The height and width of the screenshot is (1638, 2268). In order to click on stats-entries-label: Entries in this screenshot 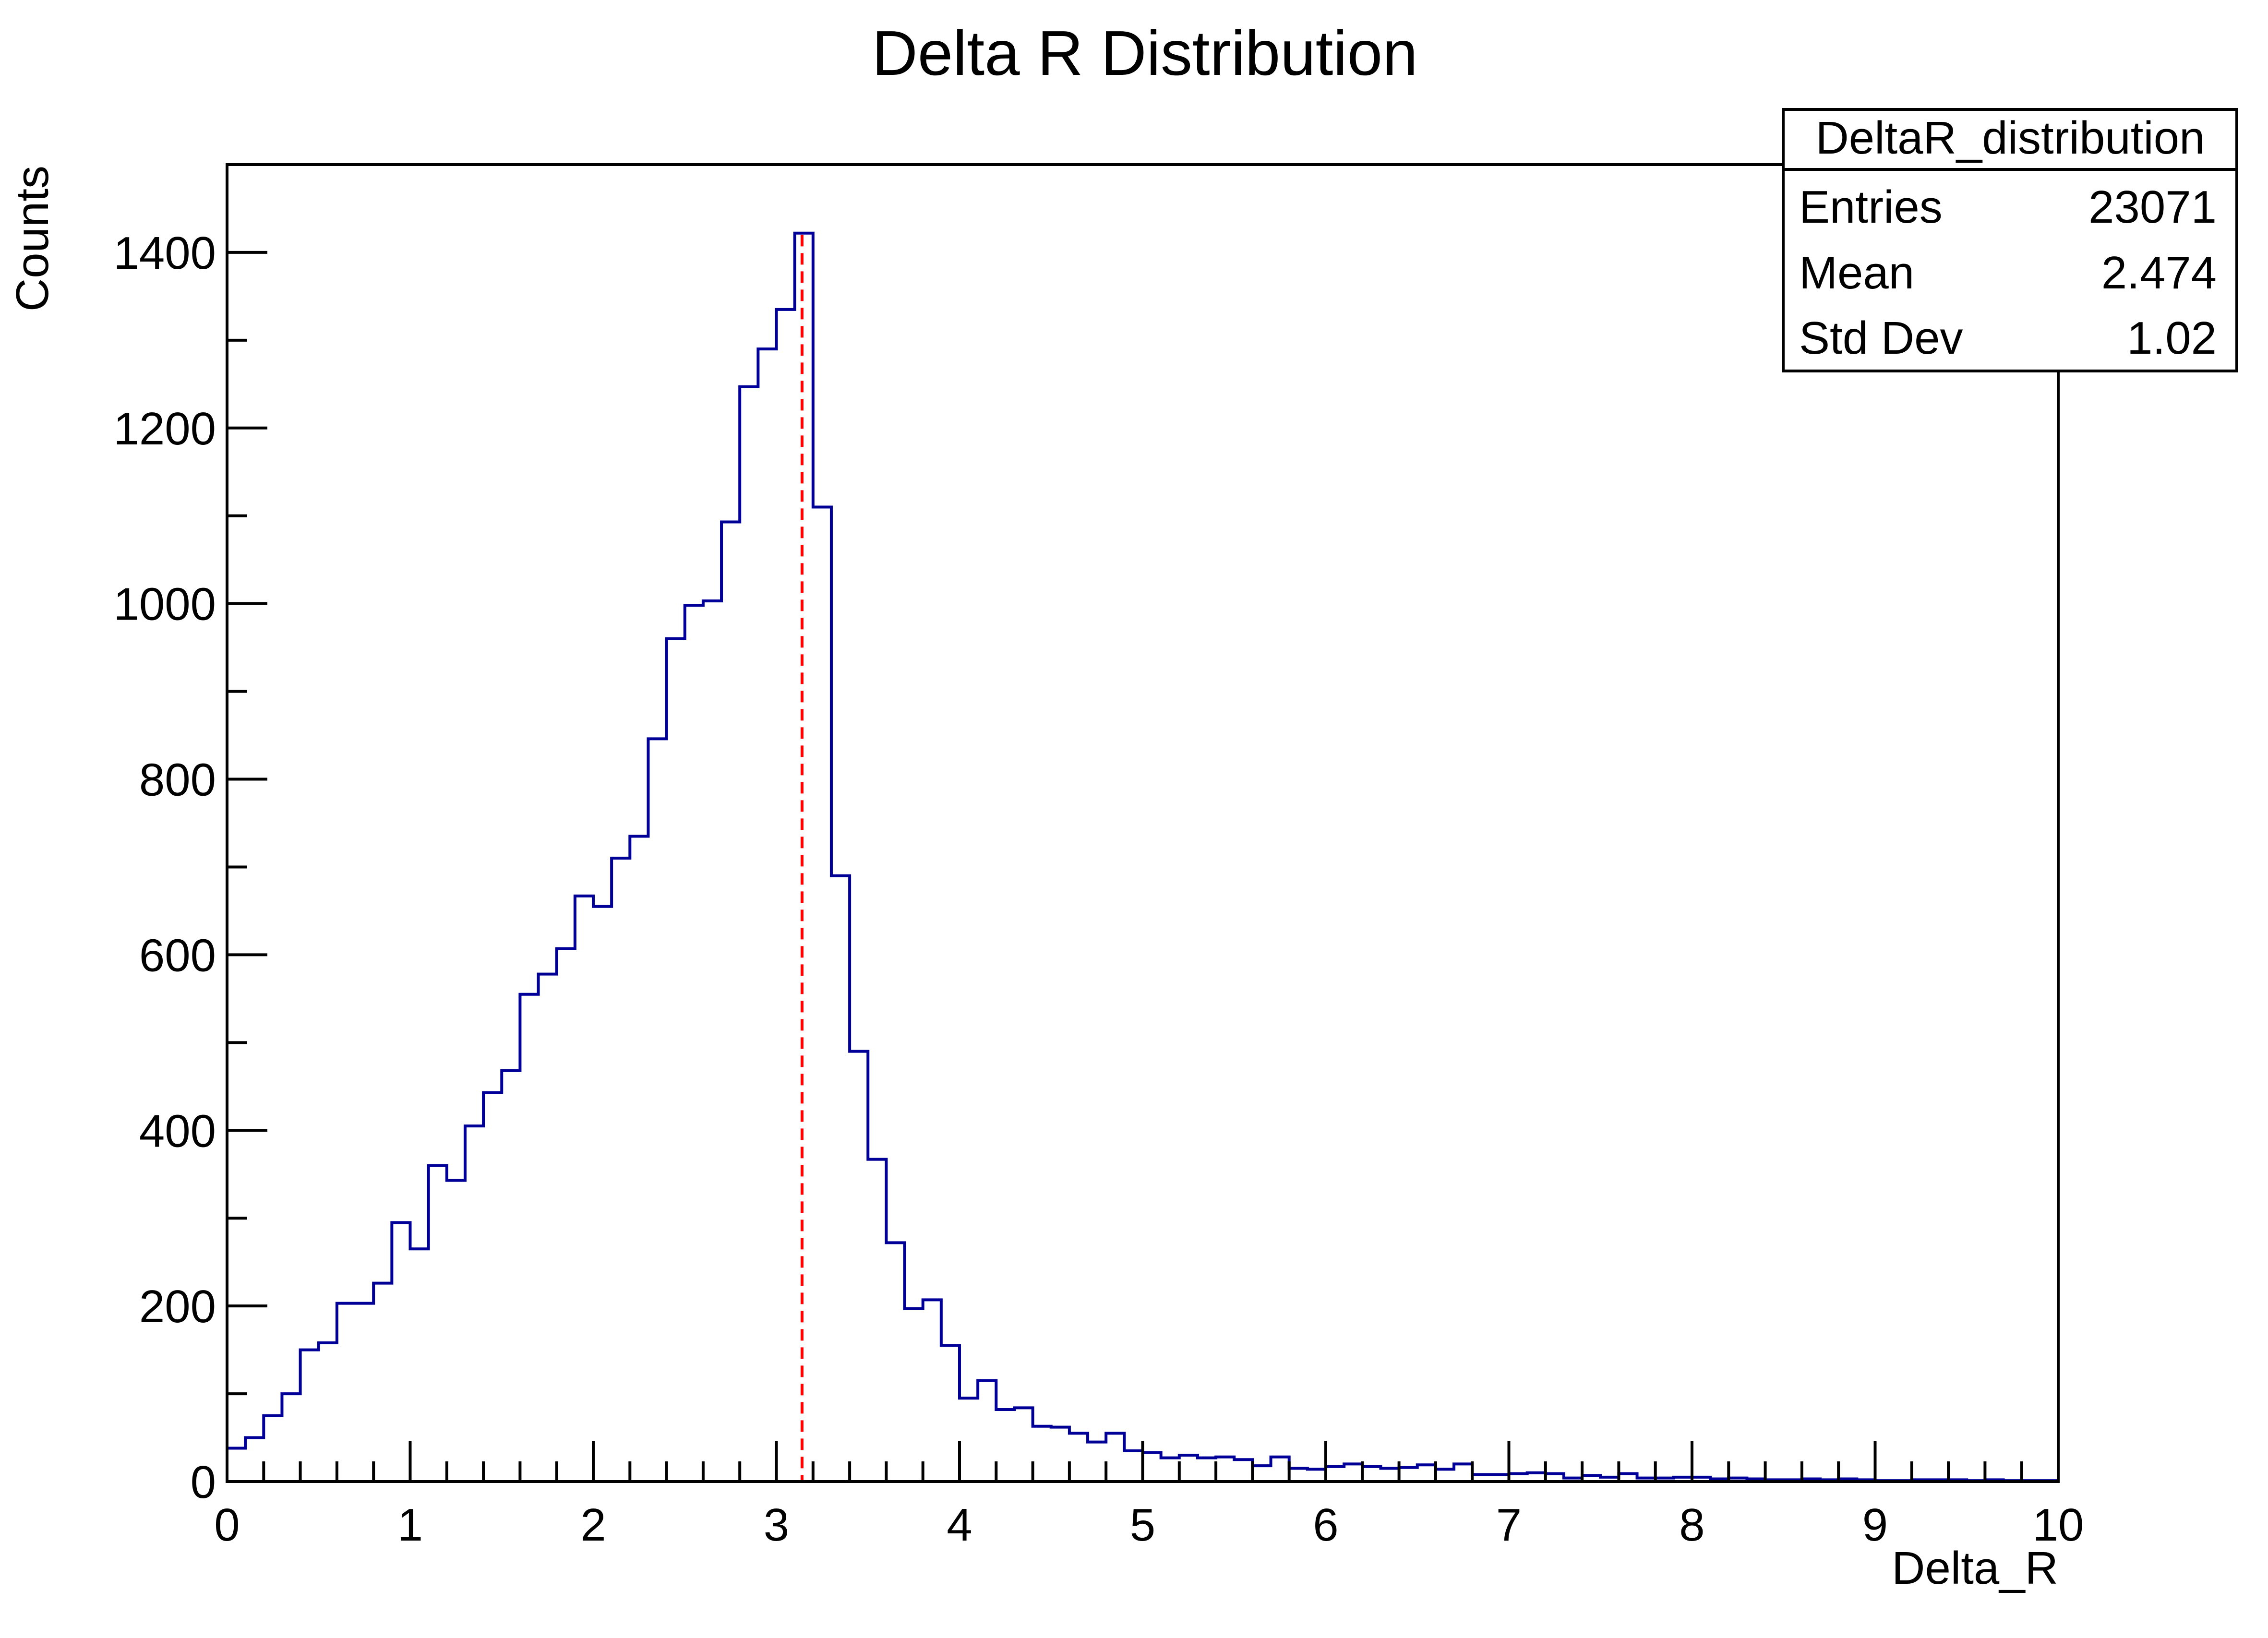, I will do `click(1871, 207)`.